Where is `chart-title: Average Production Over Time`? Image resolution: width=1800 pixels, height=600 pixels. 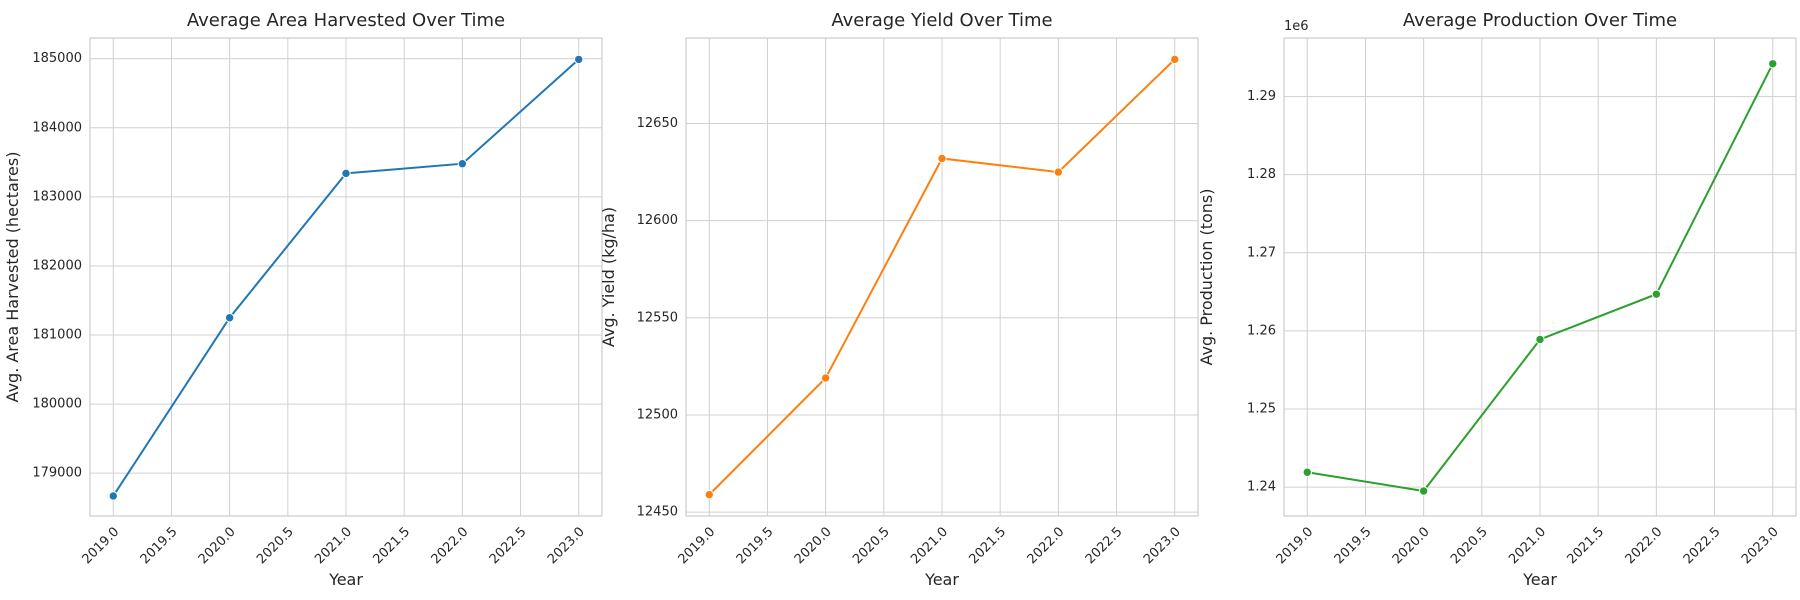 chart-title: Average Production Over Time is located at coordinates (1540, 20).